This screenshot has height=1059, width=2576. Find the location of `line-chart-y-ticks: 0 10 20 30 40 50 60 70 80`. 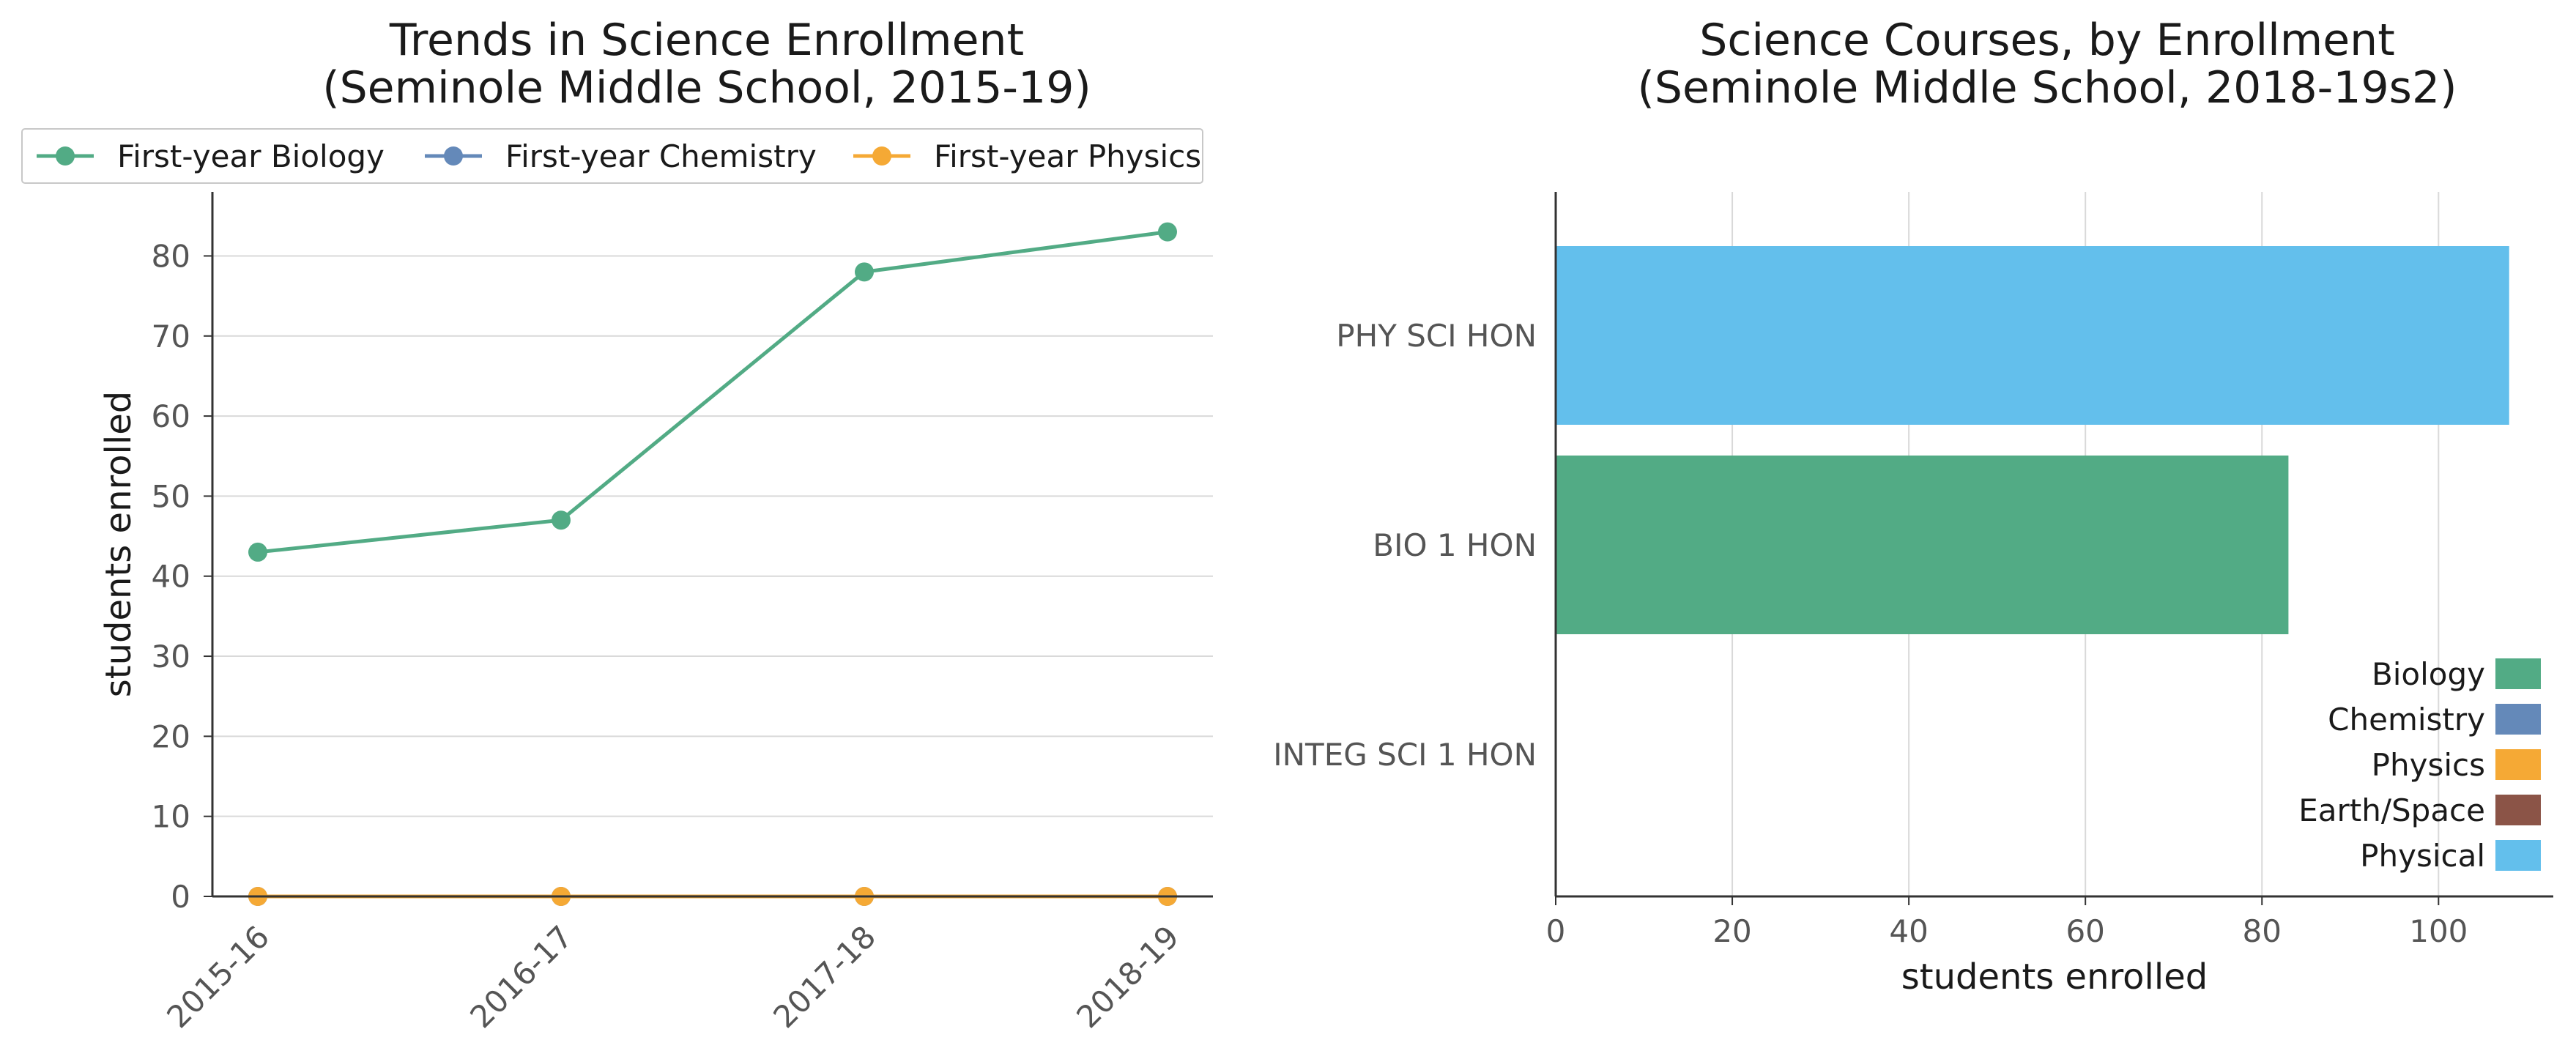

line-chart-y-ticks: 0 10 20 30 40 50 60 70 80 is located at coordinates (182, 576).